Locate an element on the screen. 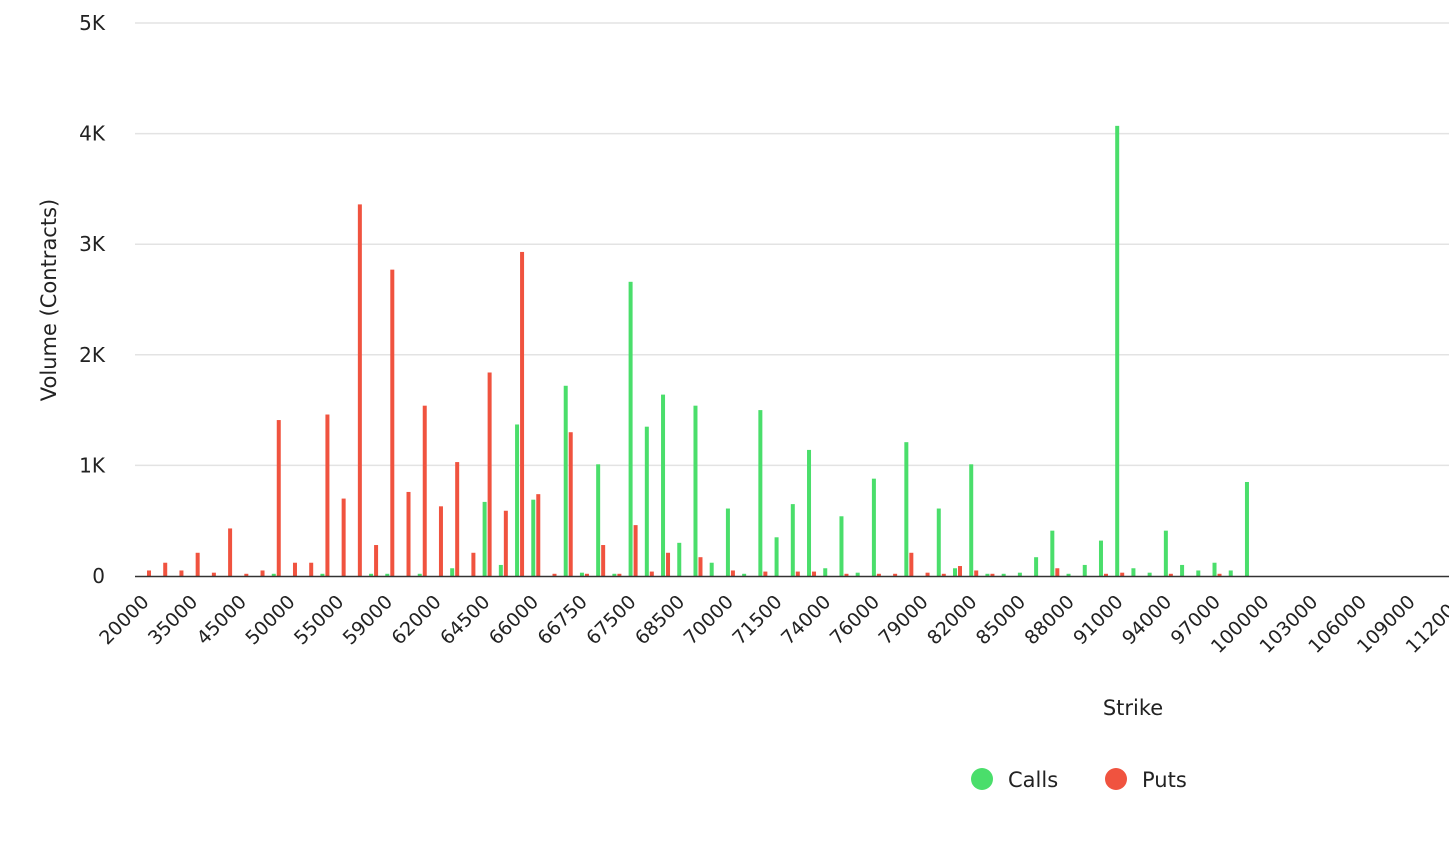  legend-item-puts: Puts is located at coordinates (1146, 780).